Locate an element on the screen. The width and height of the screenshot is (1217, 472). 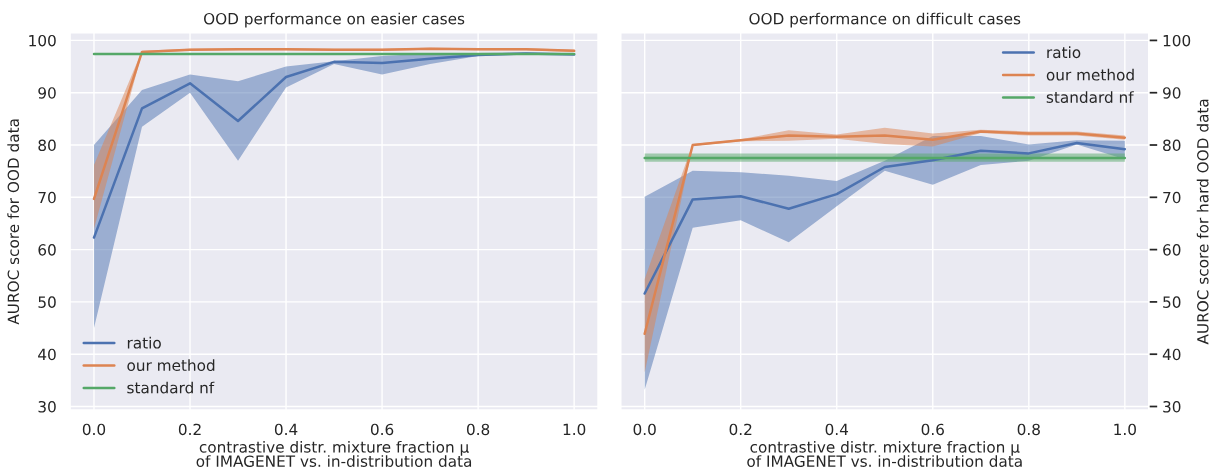
y2-axis-title: AUROC score for hard OOD data is located at coordinates (1202, 222).